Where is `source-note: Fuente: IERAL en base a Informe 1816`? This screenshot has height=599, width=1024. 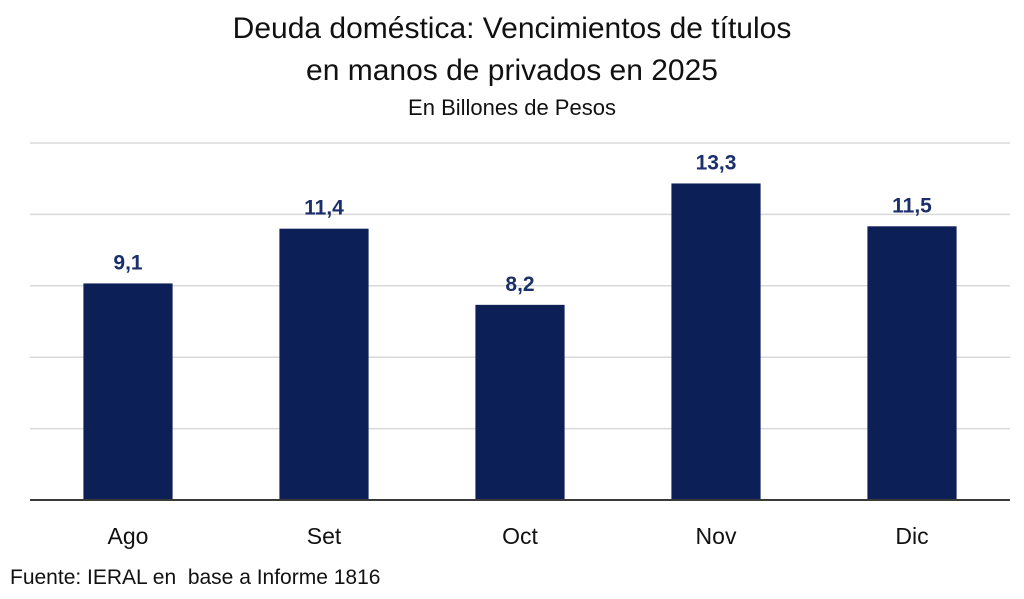
source-note: Fuente: IERAL en base a Informe 1816 is located at coordinates (195, 577).